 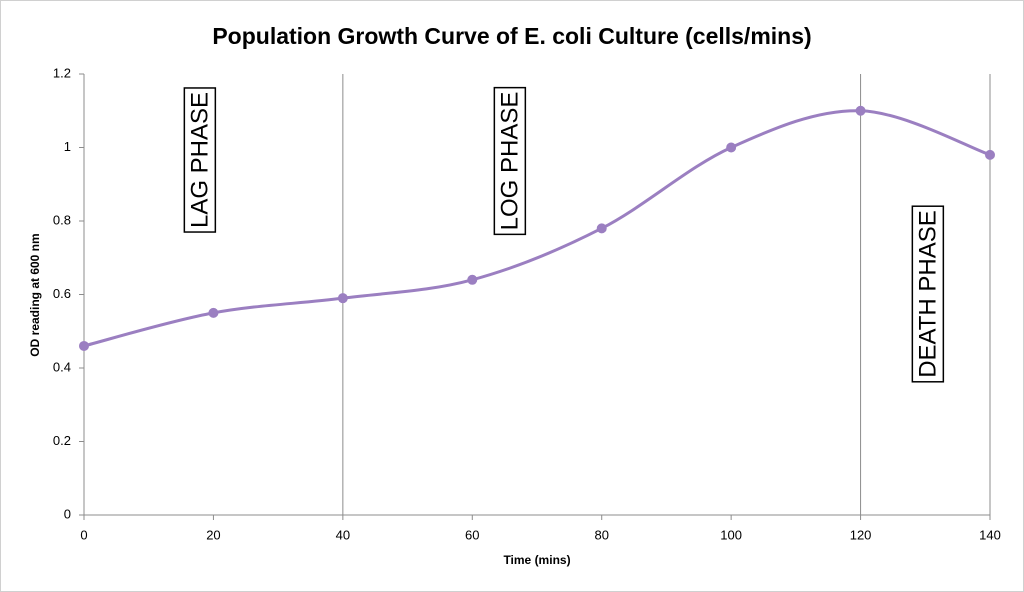 I want to click on annotation-text: LOG PHASE, so click(x=509, y=161).